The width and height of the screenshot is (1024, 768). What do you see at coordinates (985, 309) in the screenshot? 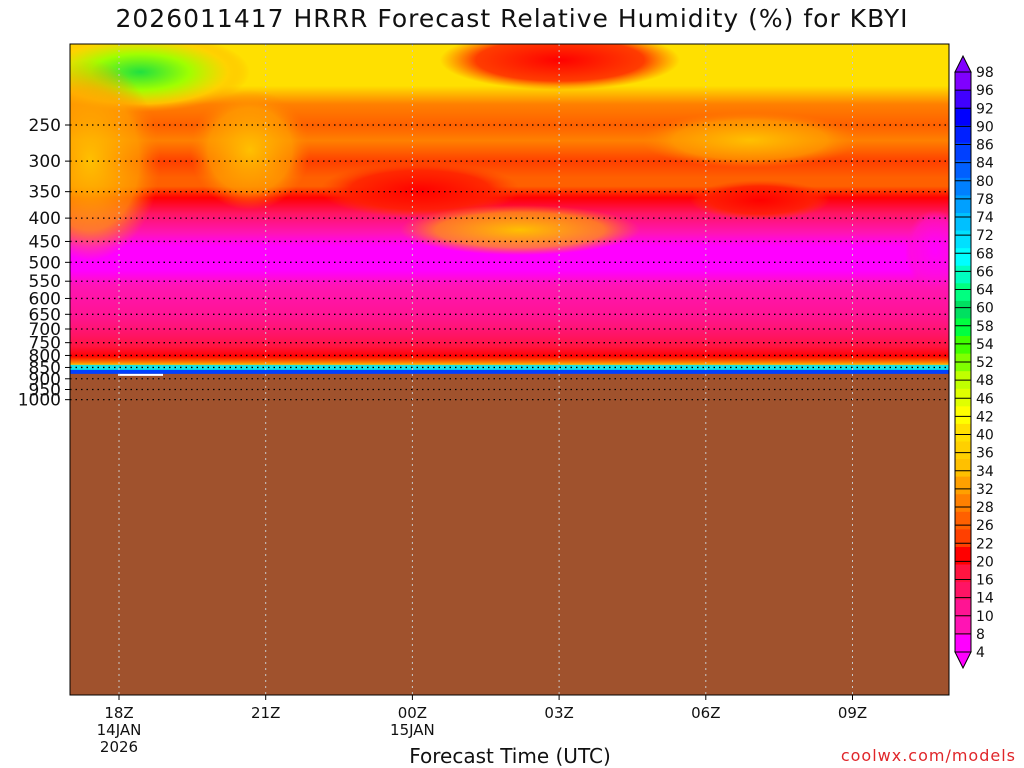
I see `colorbar-label: 60` at bounding box center [985, 309].